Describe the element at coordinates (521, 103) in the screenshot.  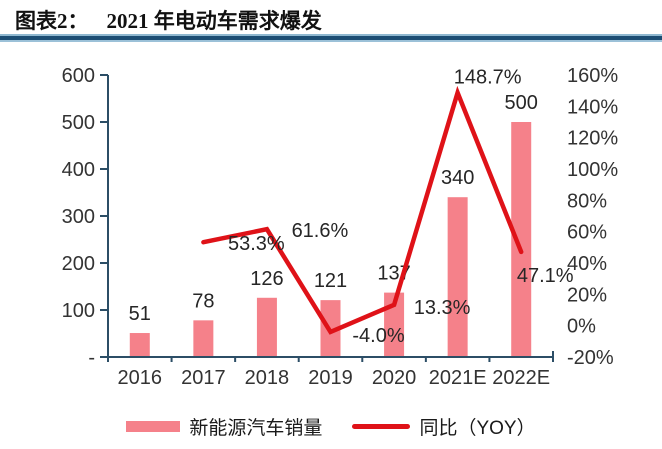
I see `bar-value-label: 500` at that location.